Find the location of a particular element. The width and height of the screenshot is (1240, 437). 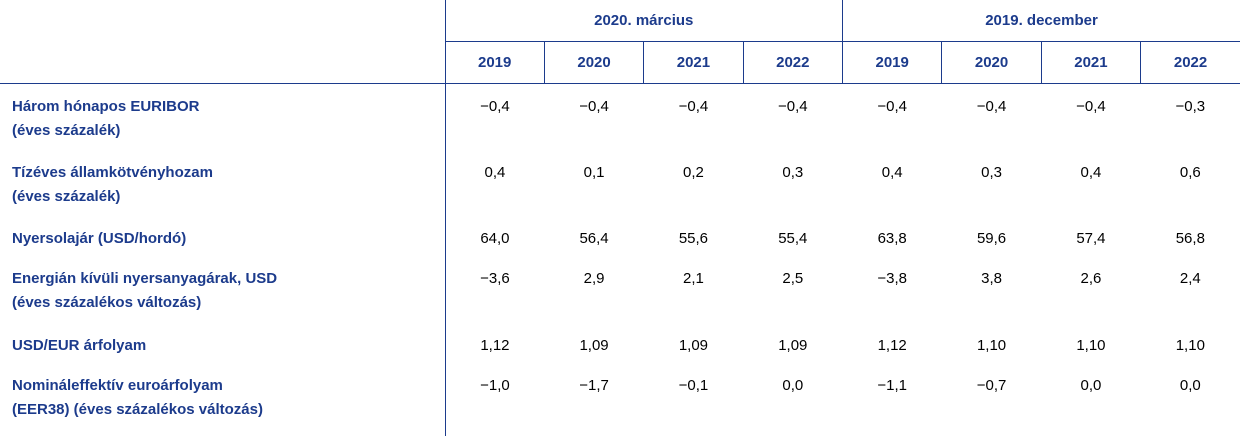

value-cell: 3,8 is located at coordinates (991, 278).